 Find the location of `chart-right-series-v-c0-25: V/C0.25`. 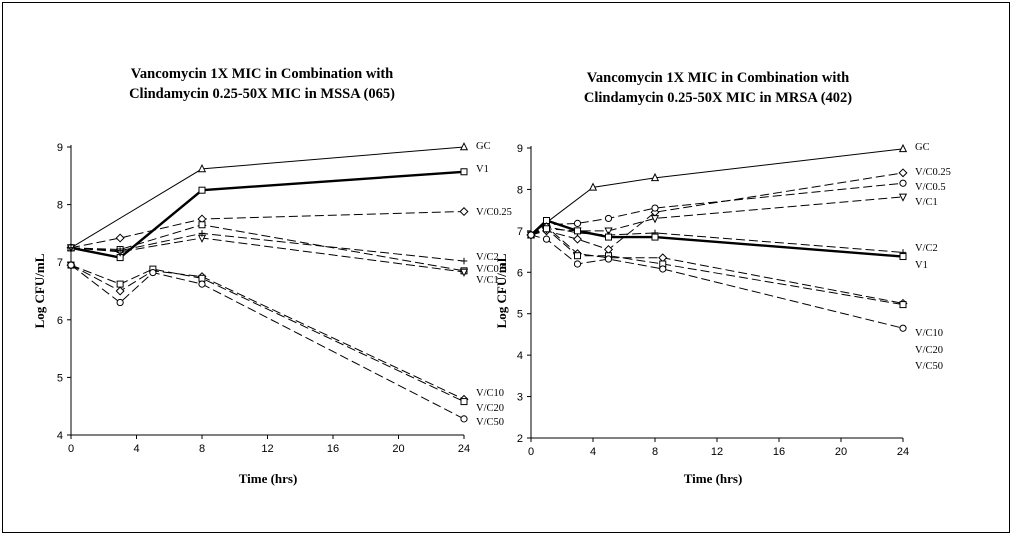

chart-right-series-v-c0-25: V/C0.25 is located at coordinates (738, 211).